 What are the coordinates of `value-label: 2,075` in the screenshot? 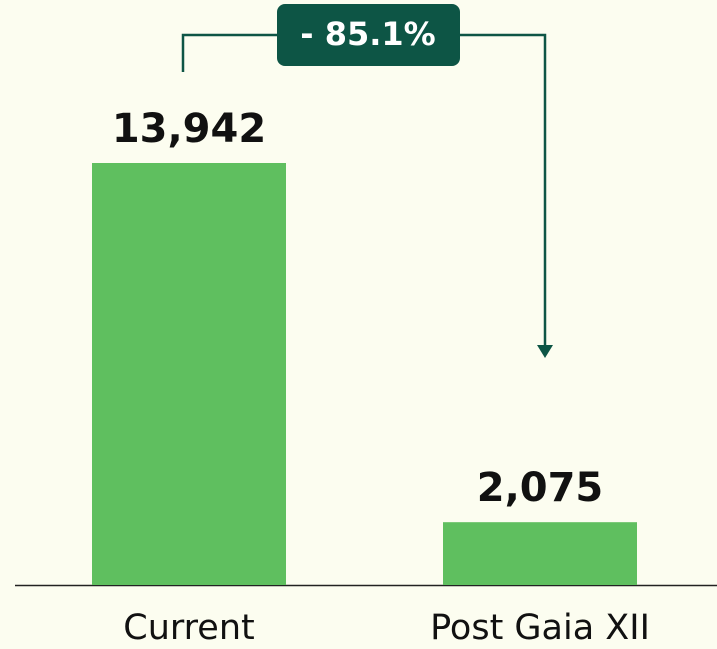 It's located at (540, 488).